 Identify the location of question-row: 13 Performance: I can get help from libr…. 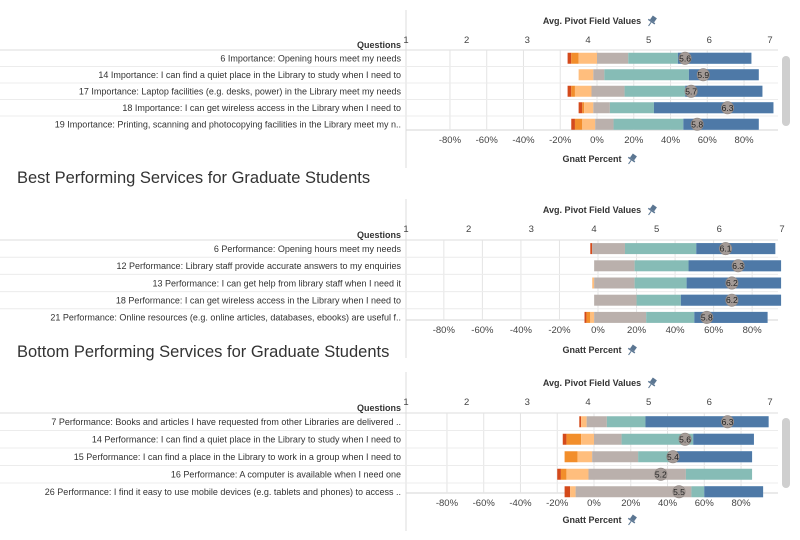
(391, 281).